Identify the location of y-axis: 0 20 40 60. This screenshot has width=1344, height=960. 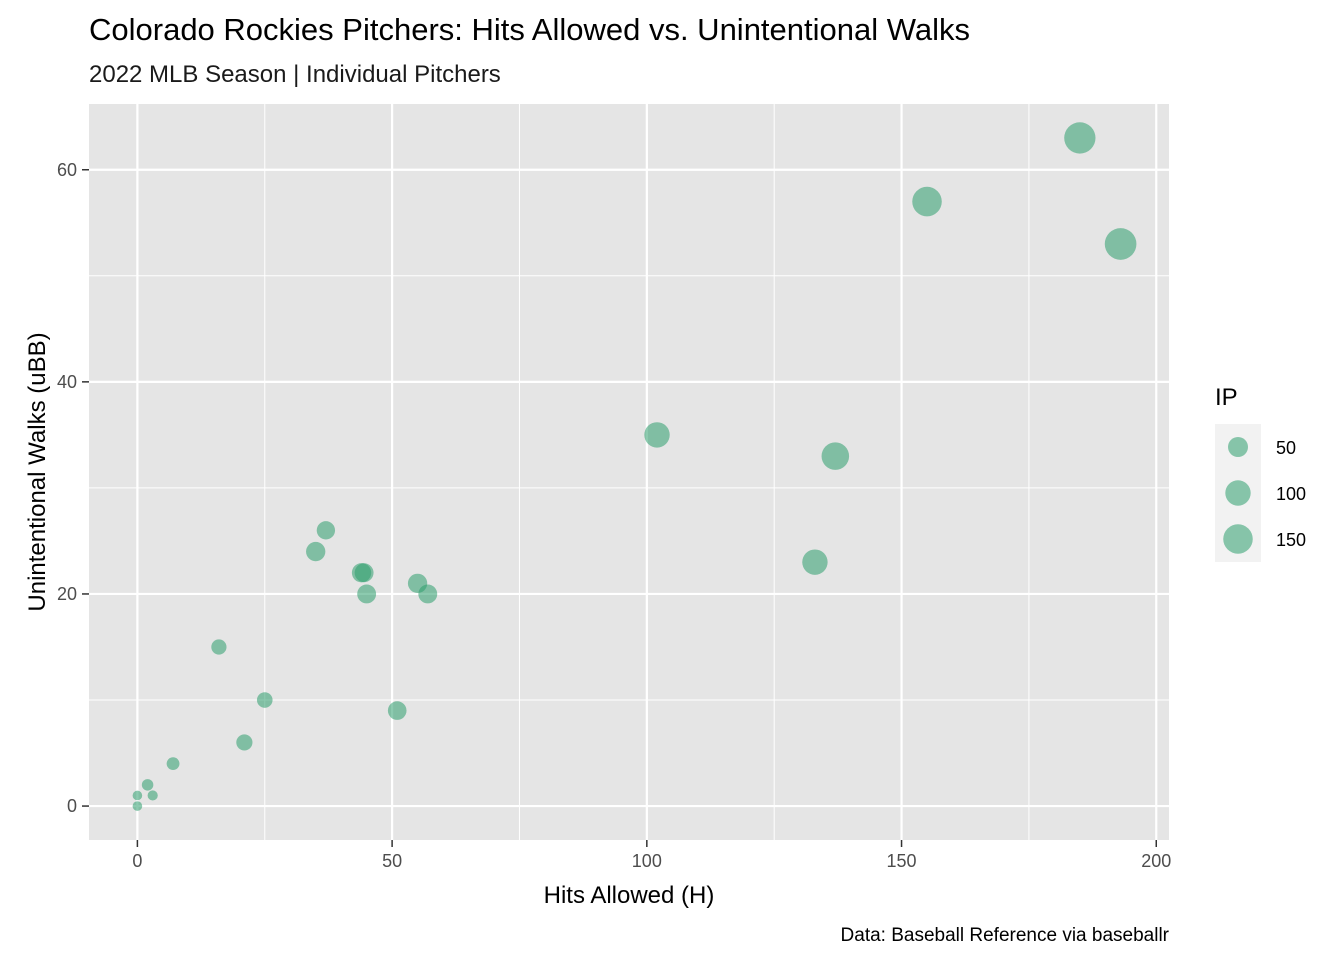
(73, 488).